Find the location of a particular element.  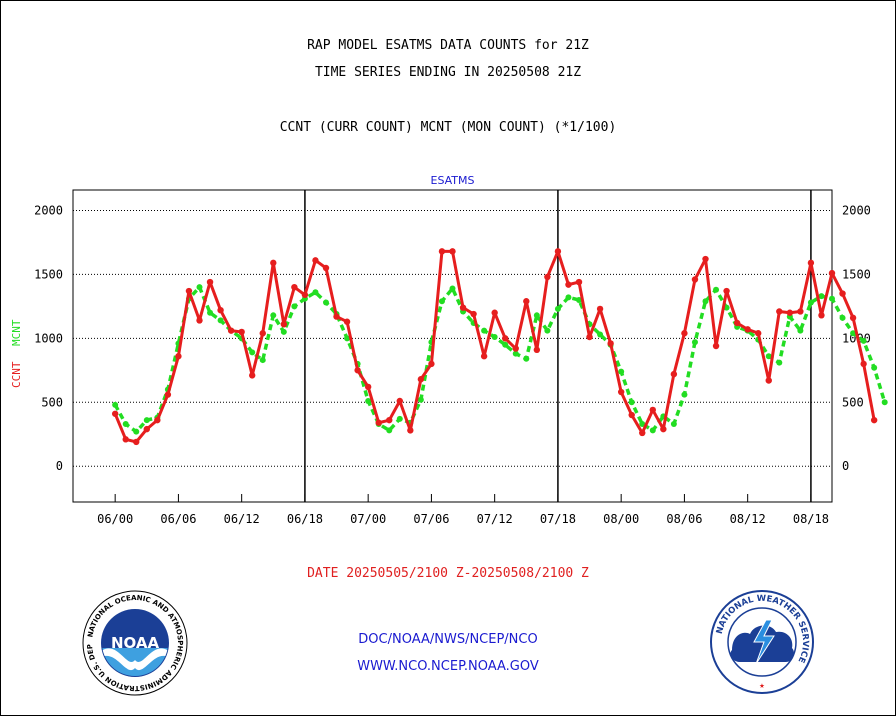

svg-text: NOAA is located at coordinates (135, 643).